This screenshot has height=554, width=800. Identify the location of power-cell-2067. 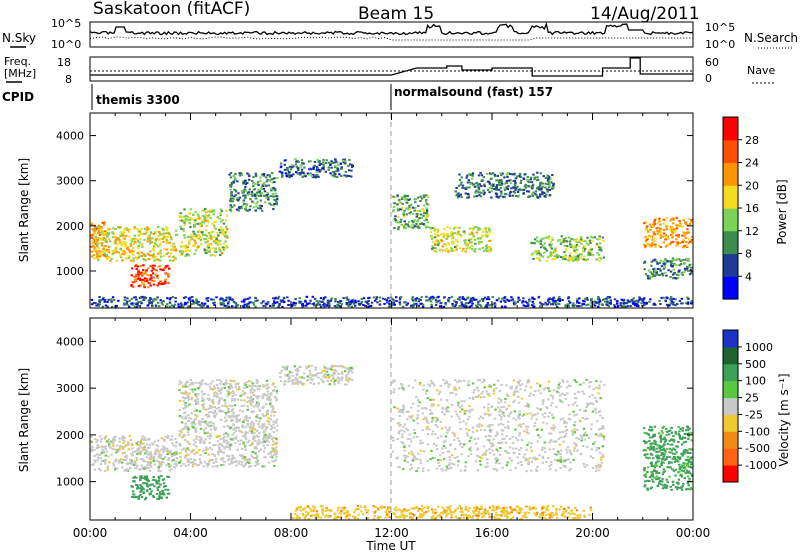
(597, 253).